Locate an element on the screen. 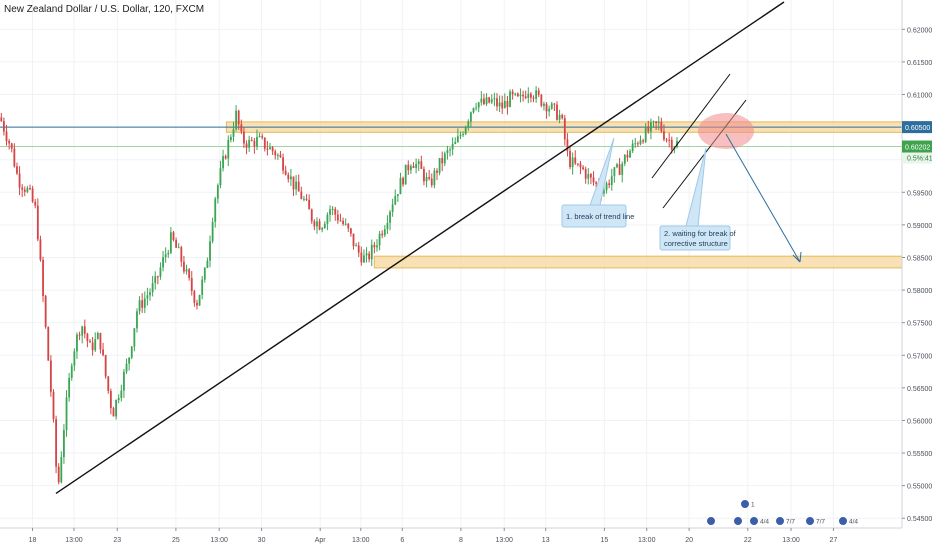 This screenshot has height=550, width=932. event-flag-label: 1 is located at coordinates (753, 505).